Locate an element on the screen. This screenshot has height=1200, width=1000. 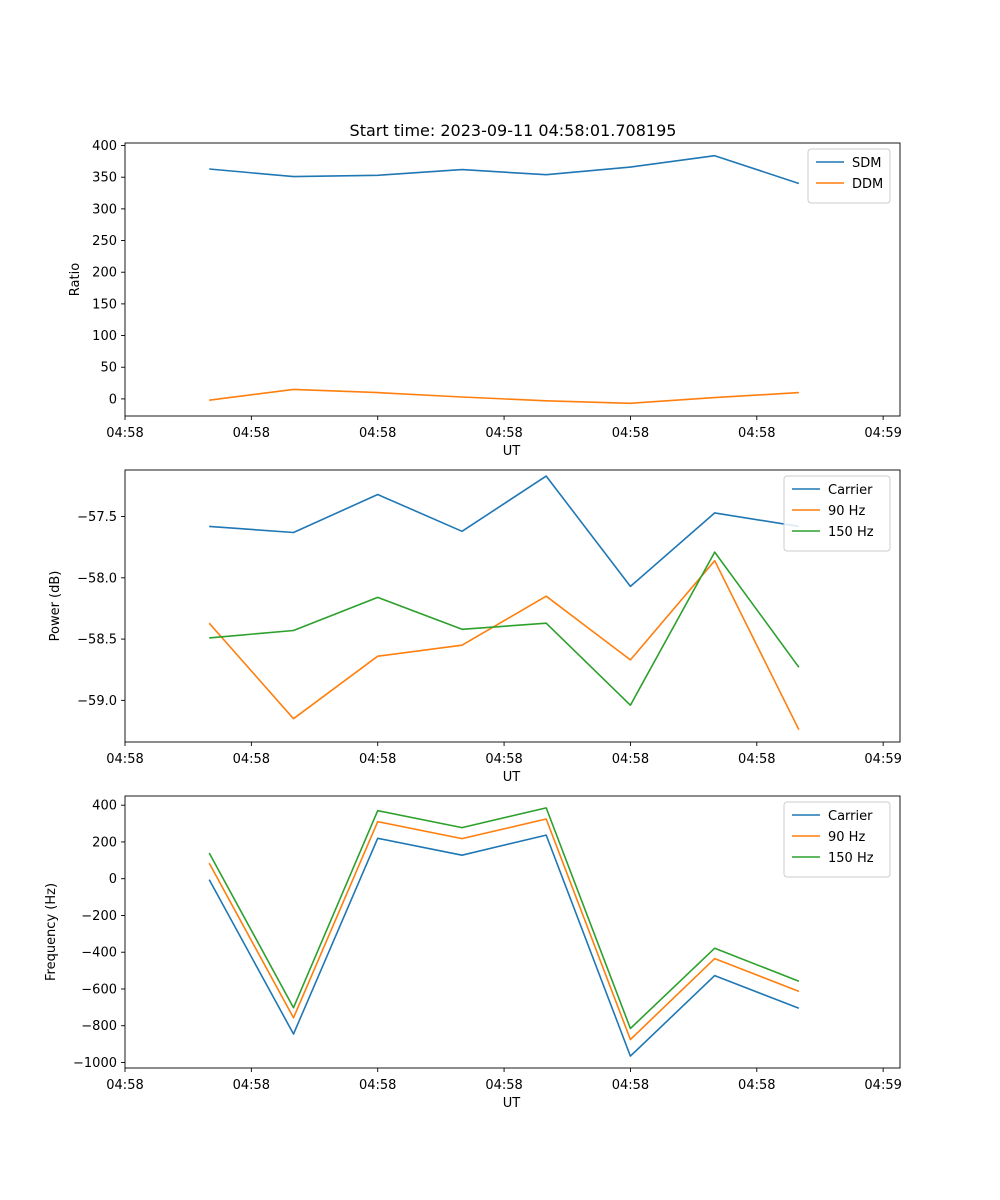
y-tick-label: 250 is located at coordinates (104, 241).